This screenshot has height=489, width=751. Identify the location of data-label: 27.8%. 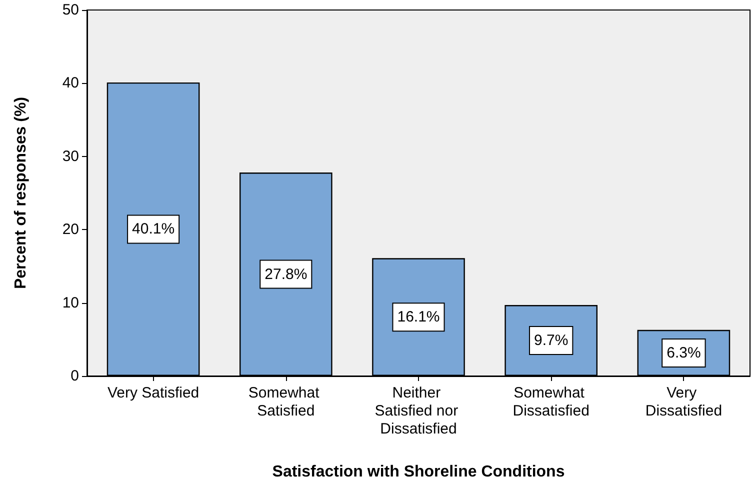
(286, 274).